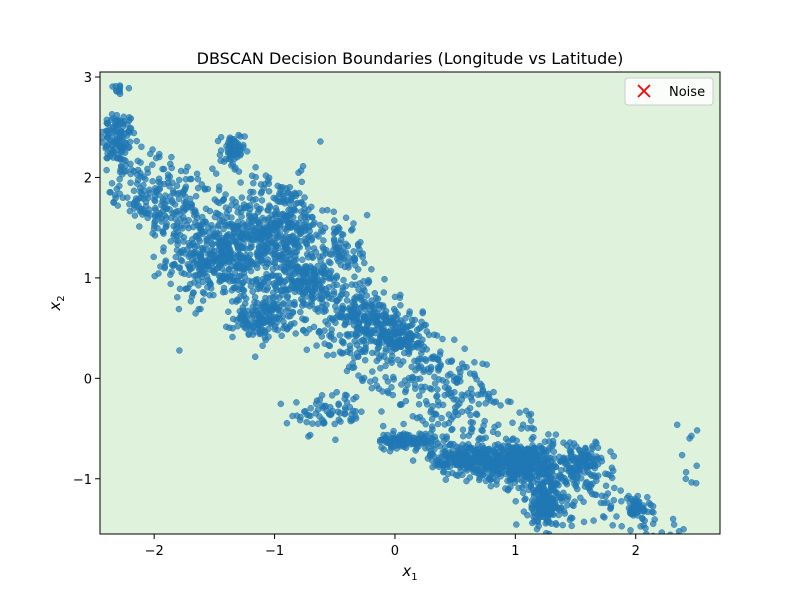 This screenshot has width=800, height=604. What do you see at coordinates (636, 551) in the screenshot?
I see `x-tick-label: 2` at bounding box center [636, 551].